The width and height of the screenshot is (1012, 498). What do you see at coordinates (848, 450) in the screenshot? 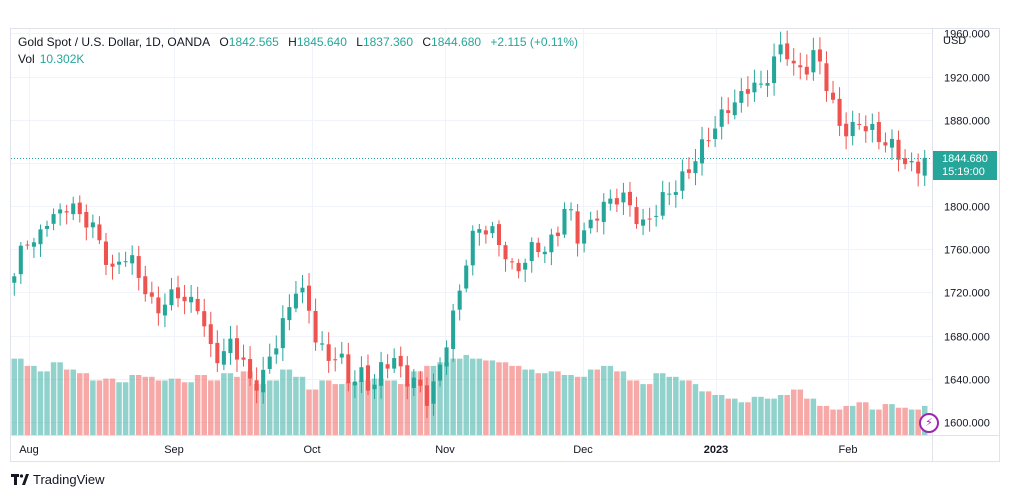
I see `x-tick-label: Feb` at bounding box center [848, 450].